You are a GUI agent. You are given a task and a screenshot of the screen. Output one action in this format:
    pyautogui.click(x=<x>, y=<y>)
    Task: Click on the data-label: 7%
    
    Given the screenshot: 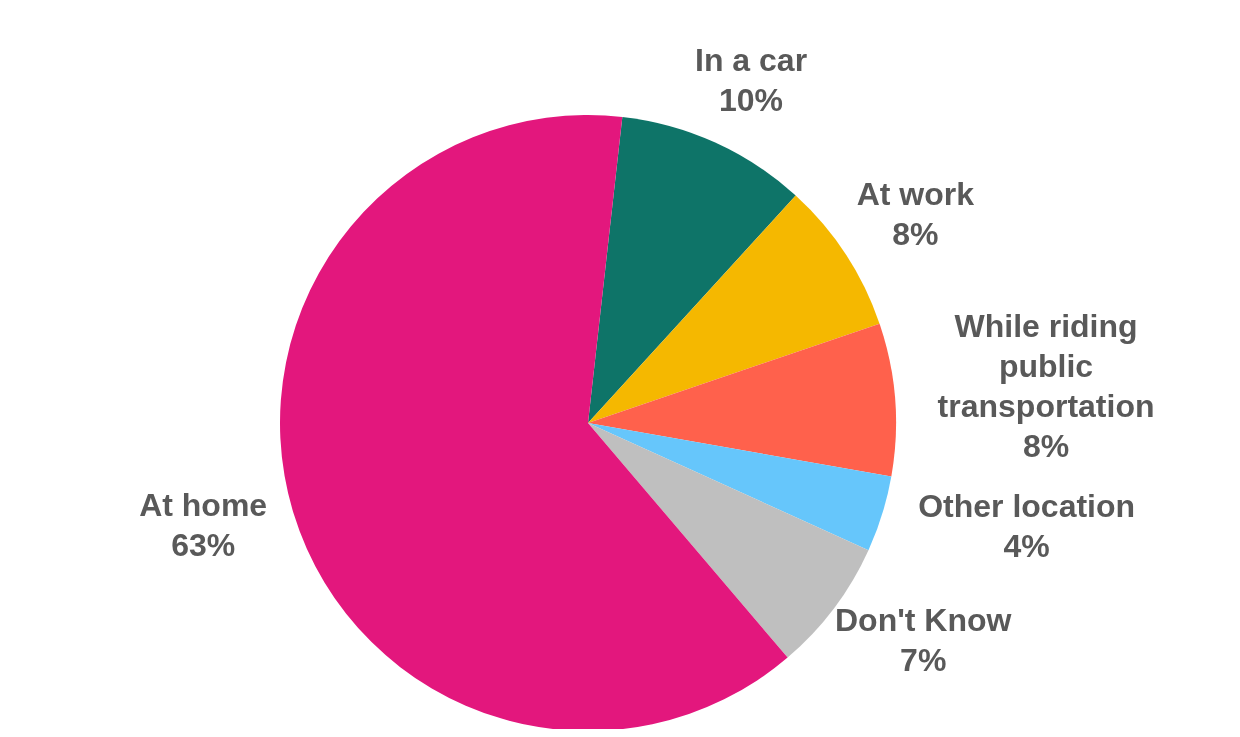 What is the action you would take?
    pyautogui.click(x=923, y=659)
    